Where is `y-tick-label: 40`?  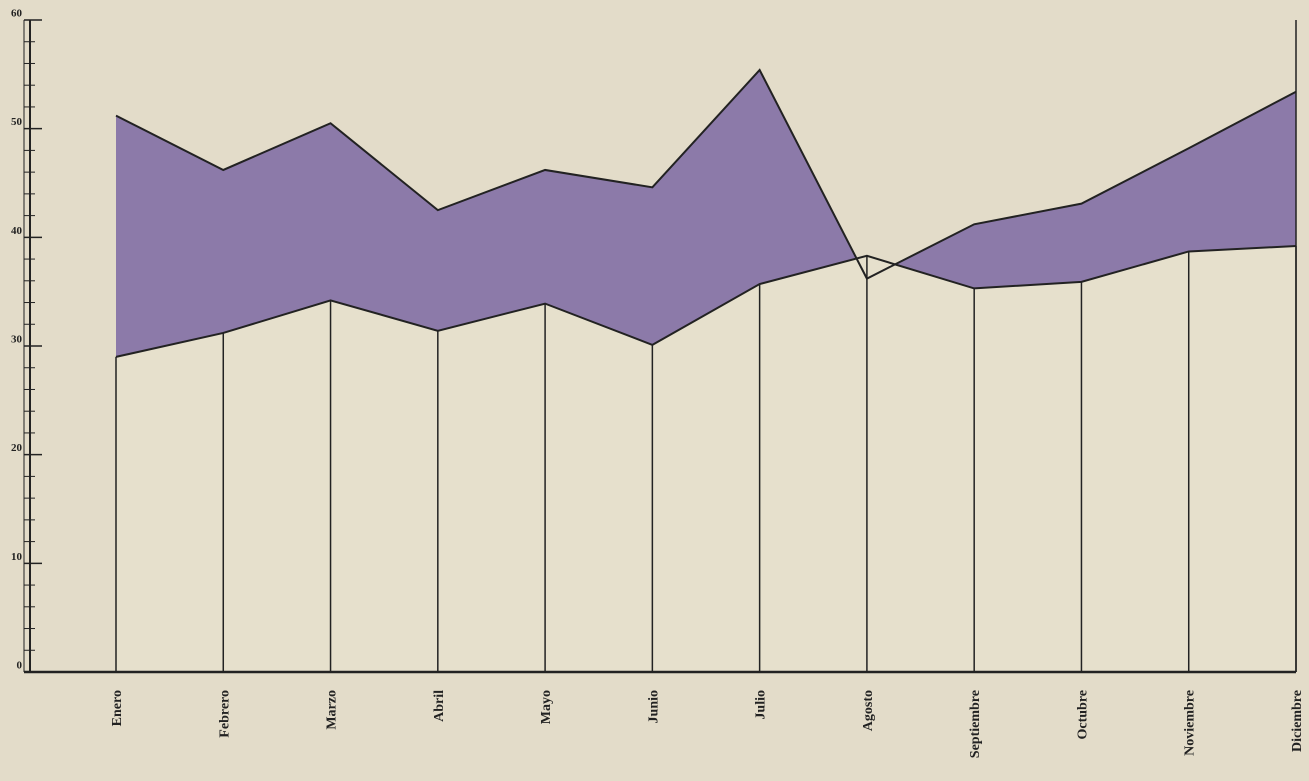 y-tick-label: 40 is located at coordinates (17, 231).